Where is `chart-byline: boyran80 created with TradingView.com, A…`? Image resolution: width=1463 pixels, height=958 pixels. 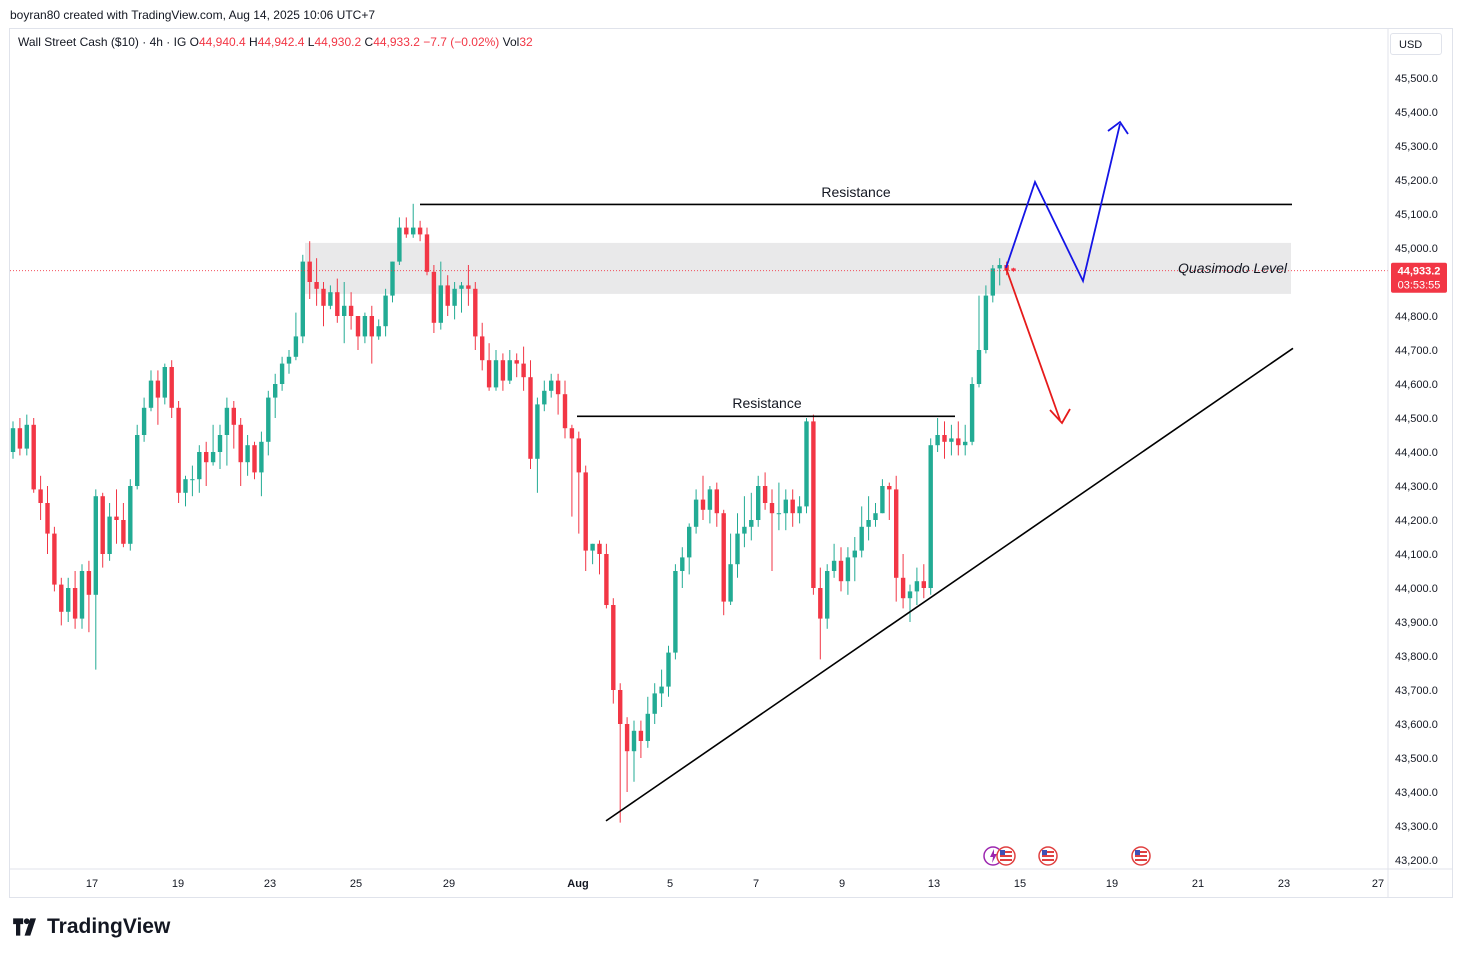 chart-byline: boyran80 created with TradingView.com, A… is located at coordinates (193, 15).